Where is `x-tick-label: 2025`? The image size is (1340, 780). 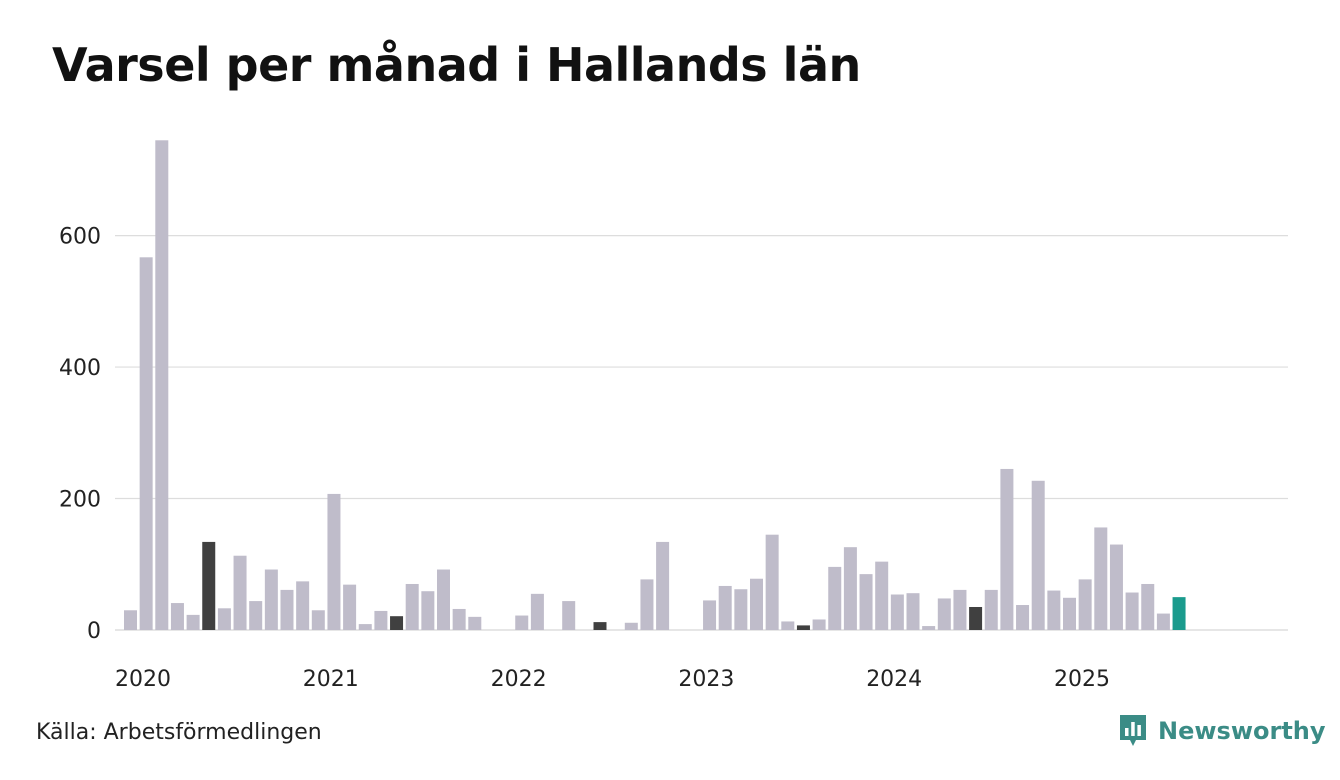
x-tick-label: 2025 is located at coordinates (1082, 679).